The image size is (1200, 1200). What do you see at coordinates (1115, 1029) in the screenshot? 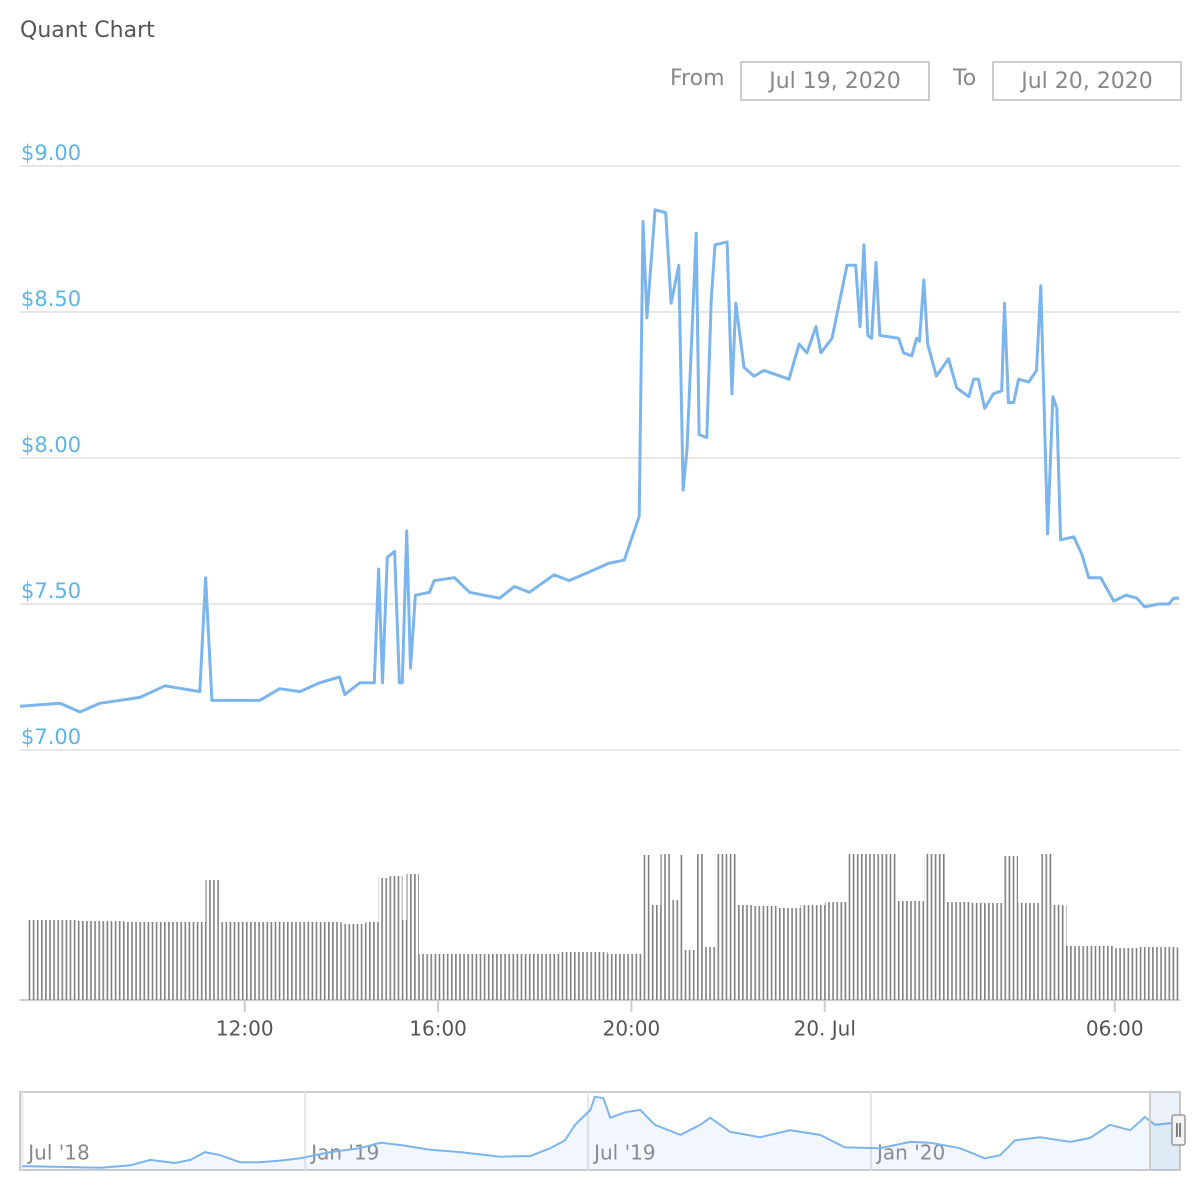
I see `x-tick-label: 06:00` at bounding box center [1115, 1029].